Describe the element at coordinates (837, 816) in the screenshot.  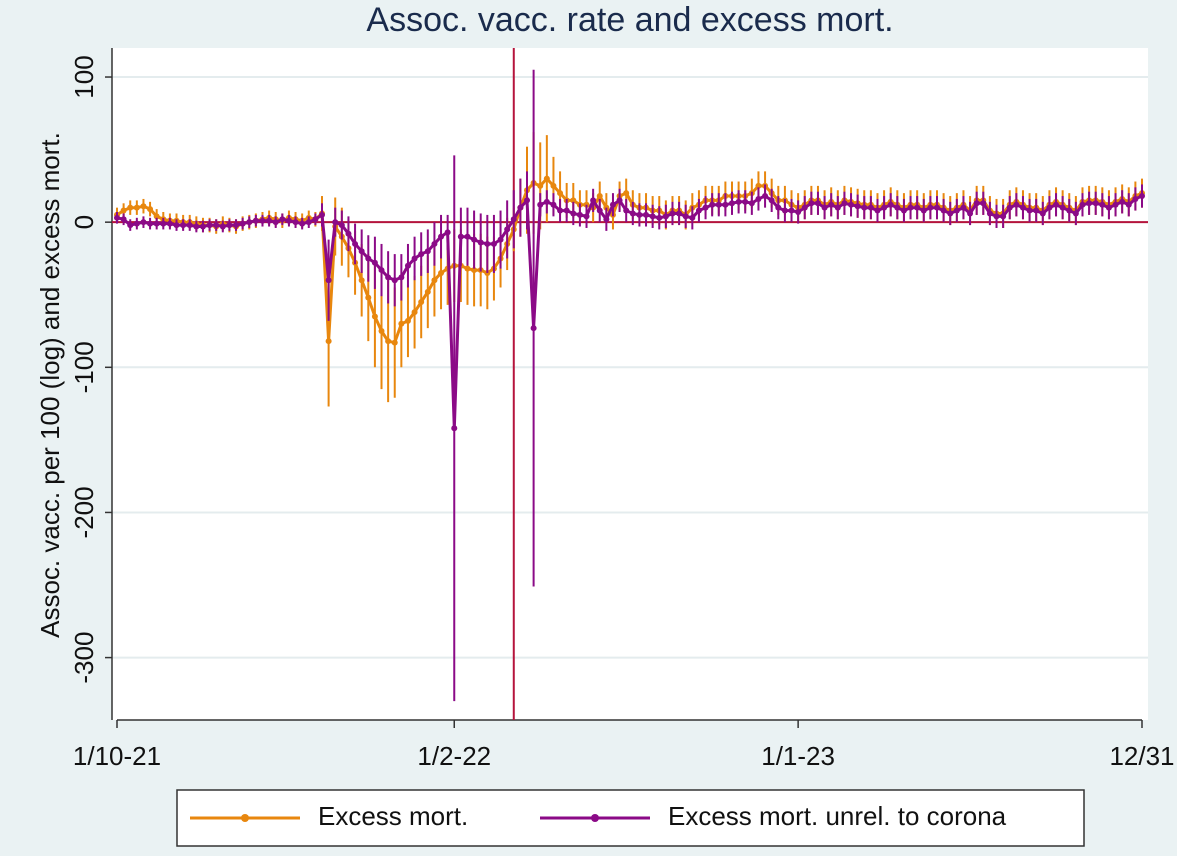
I see `legend-label: Excess mort. unrel. to corona` at that location.